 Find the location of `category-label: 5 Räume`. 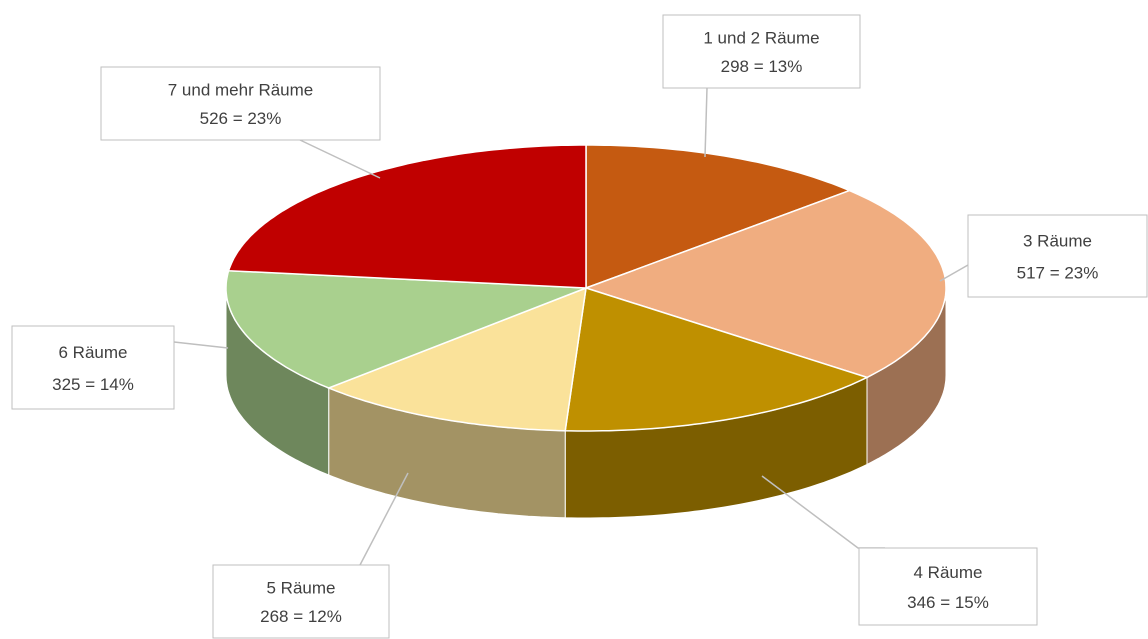

category-label: 5 Räume is located at coordinates (301, 588).